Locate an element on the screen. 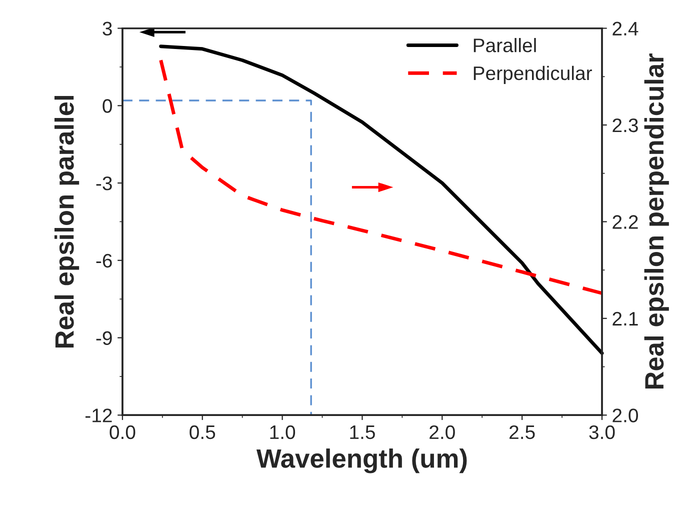  y-tick-label: -12 is located at coordinates (99, 415).